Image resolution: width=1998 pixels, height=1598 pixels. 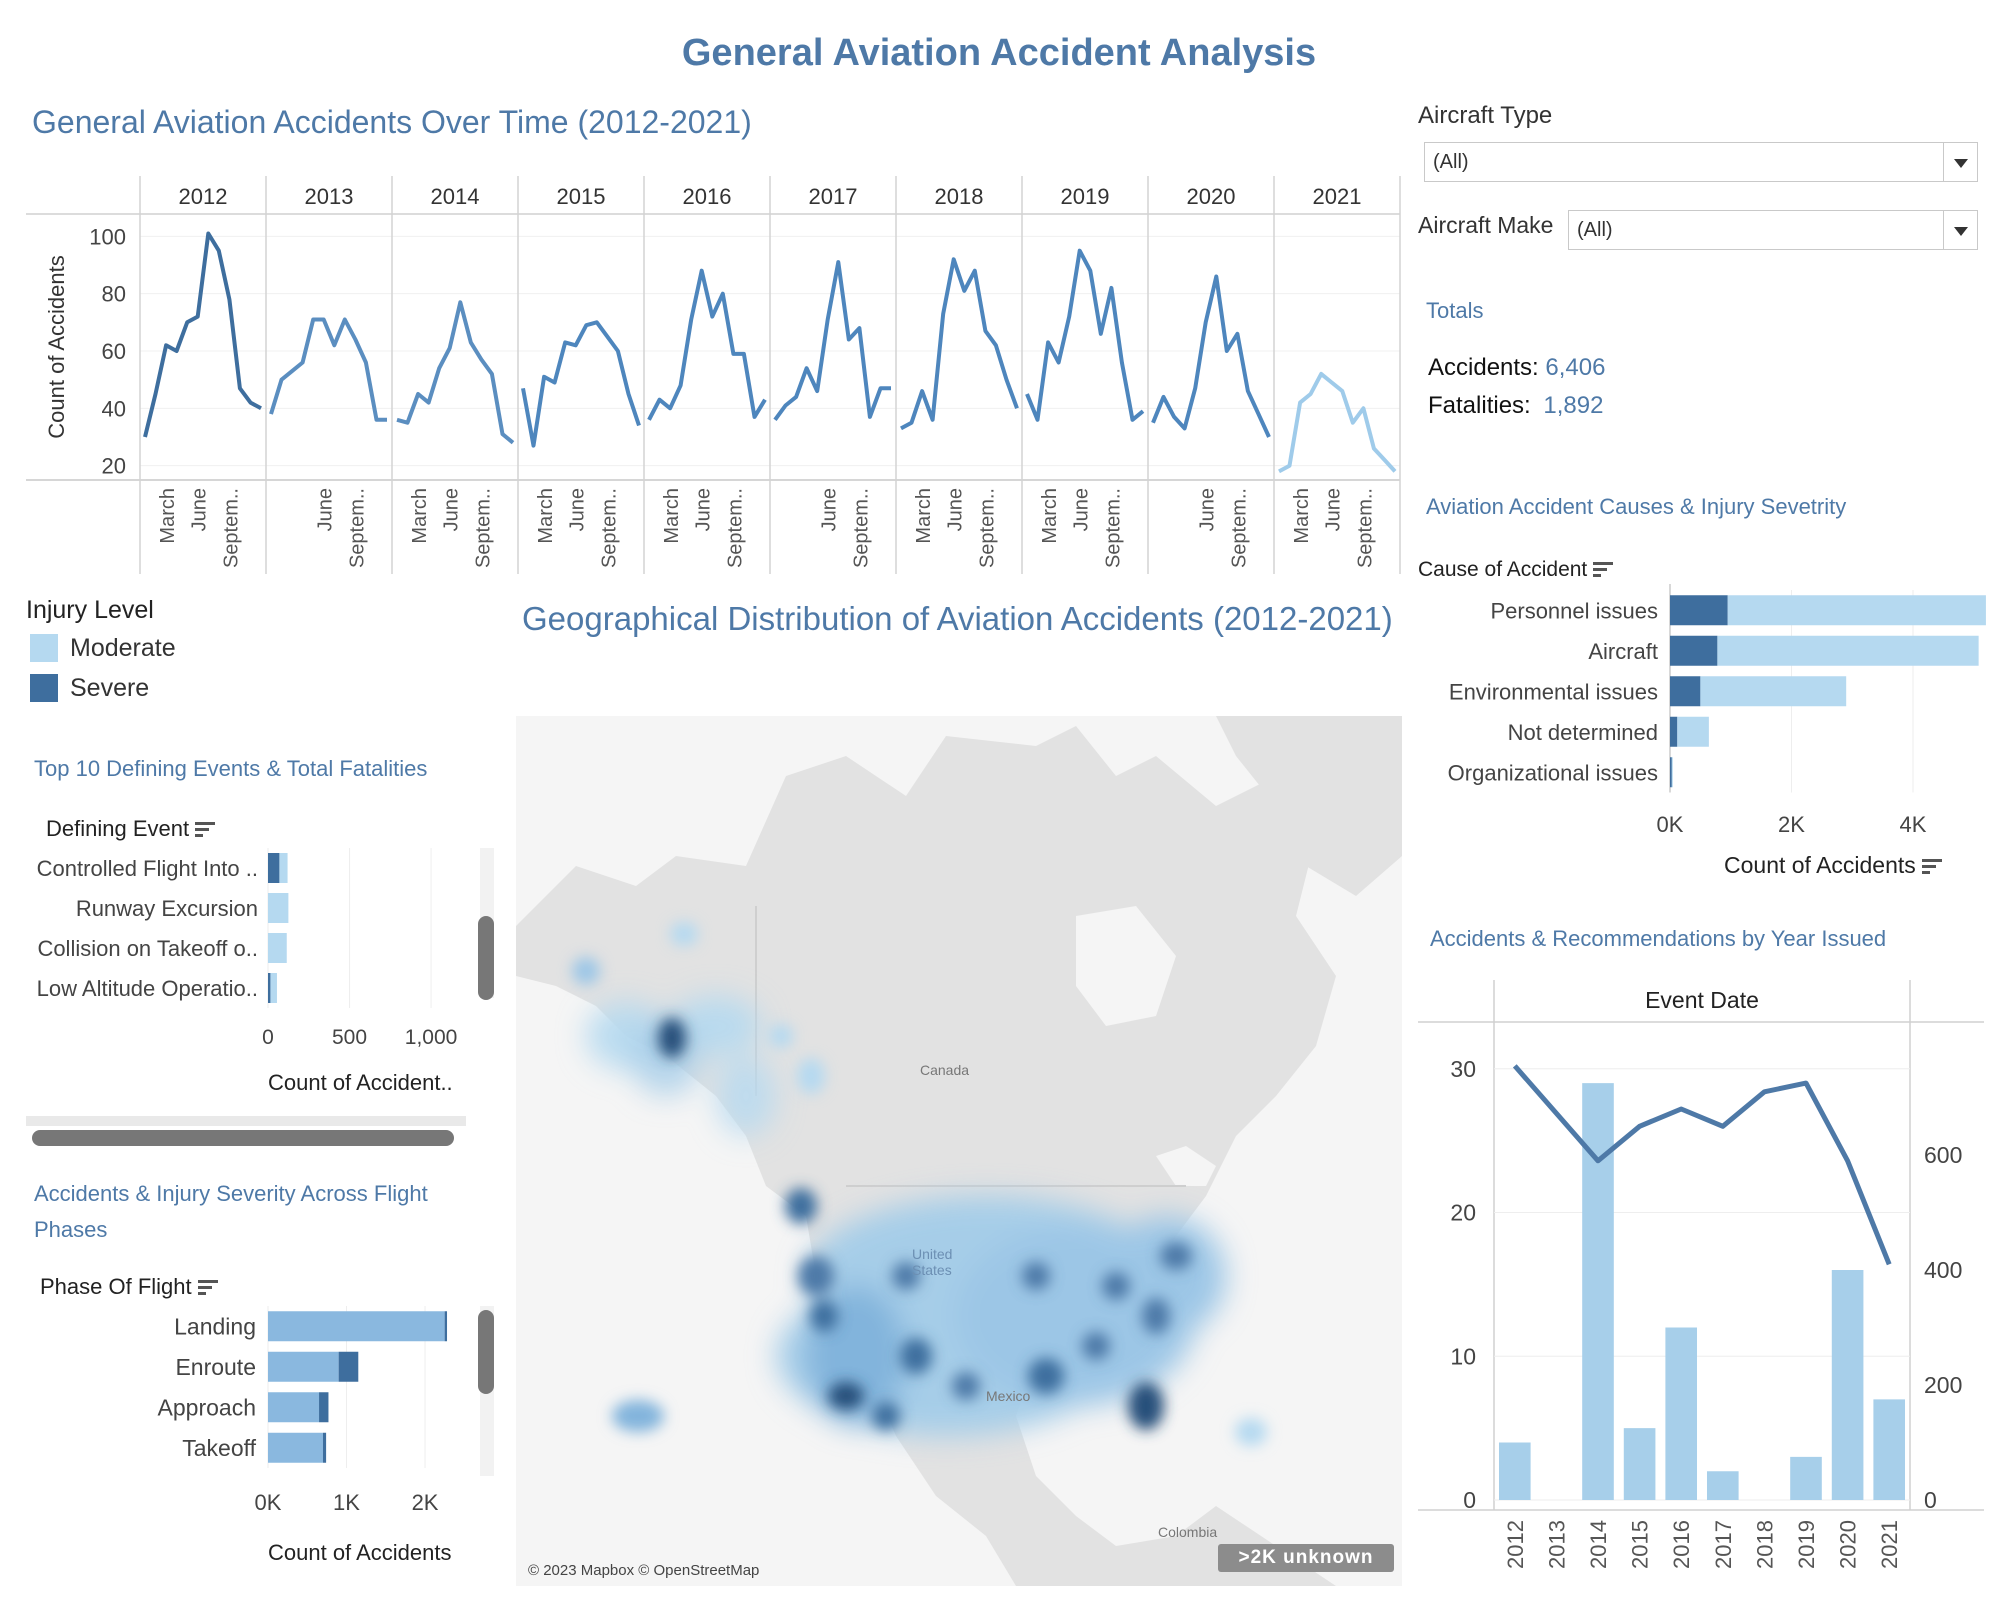 What do you see at coordinates (268, 1502) in the screenshot?
I see `phases-x-tick-label: 0K` at bounding box center [268, 1502].